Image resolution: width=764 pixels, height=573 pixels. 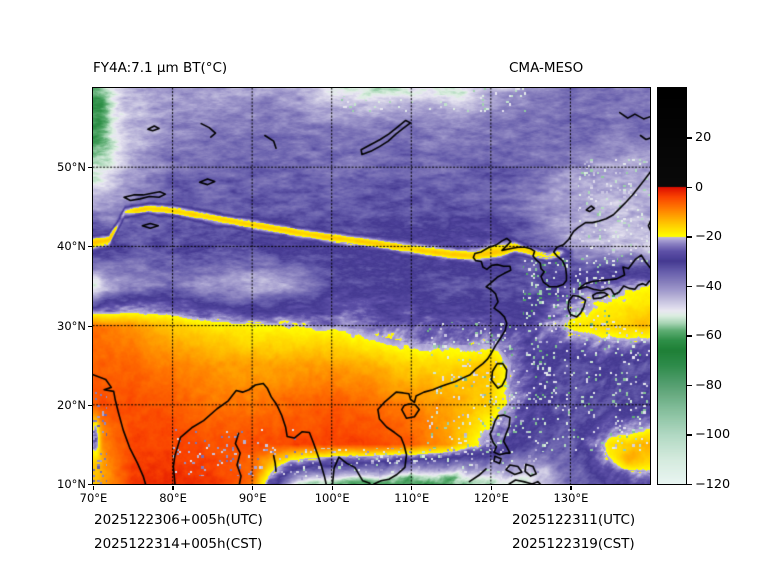 What do you see at coordinates (93, 498) in the screenshot?
I see `x-tick-label: 70°E` at bounding box center [93, 498].